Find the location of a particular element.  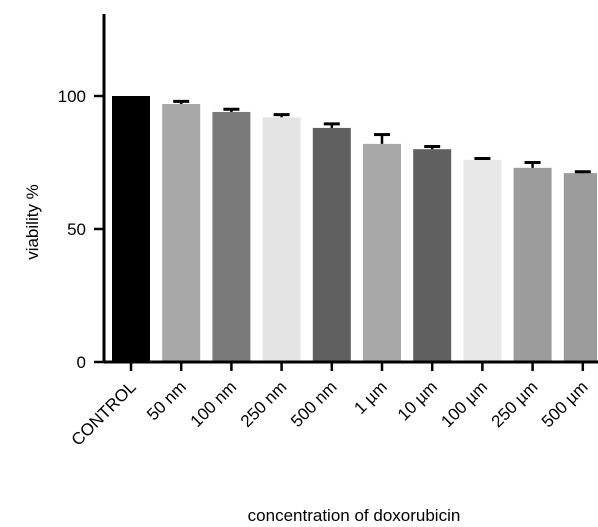

x-tick-label-0: CONTROL is located at coordinates (104, 413).